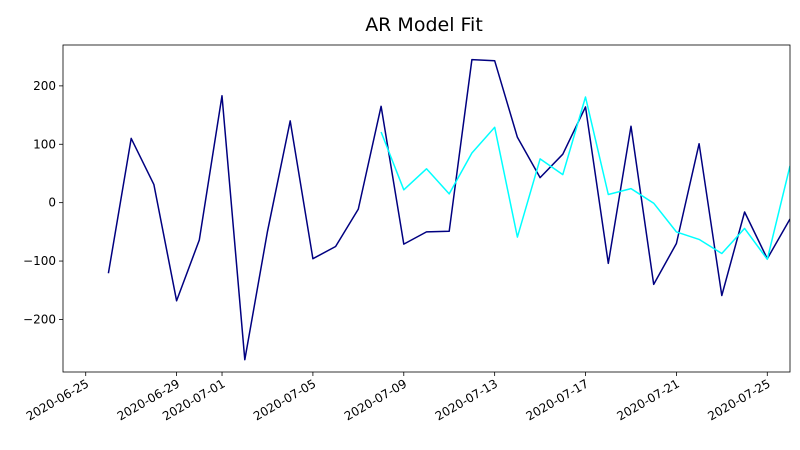  Describe the element at coordinates (44, 86) in the screenshot. I see `y-tick-label: 200` at that location.